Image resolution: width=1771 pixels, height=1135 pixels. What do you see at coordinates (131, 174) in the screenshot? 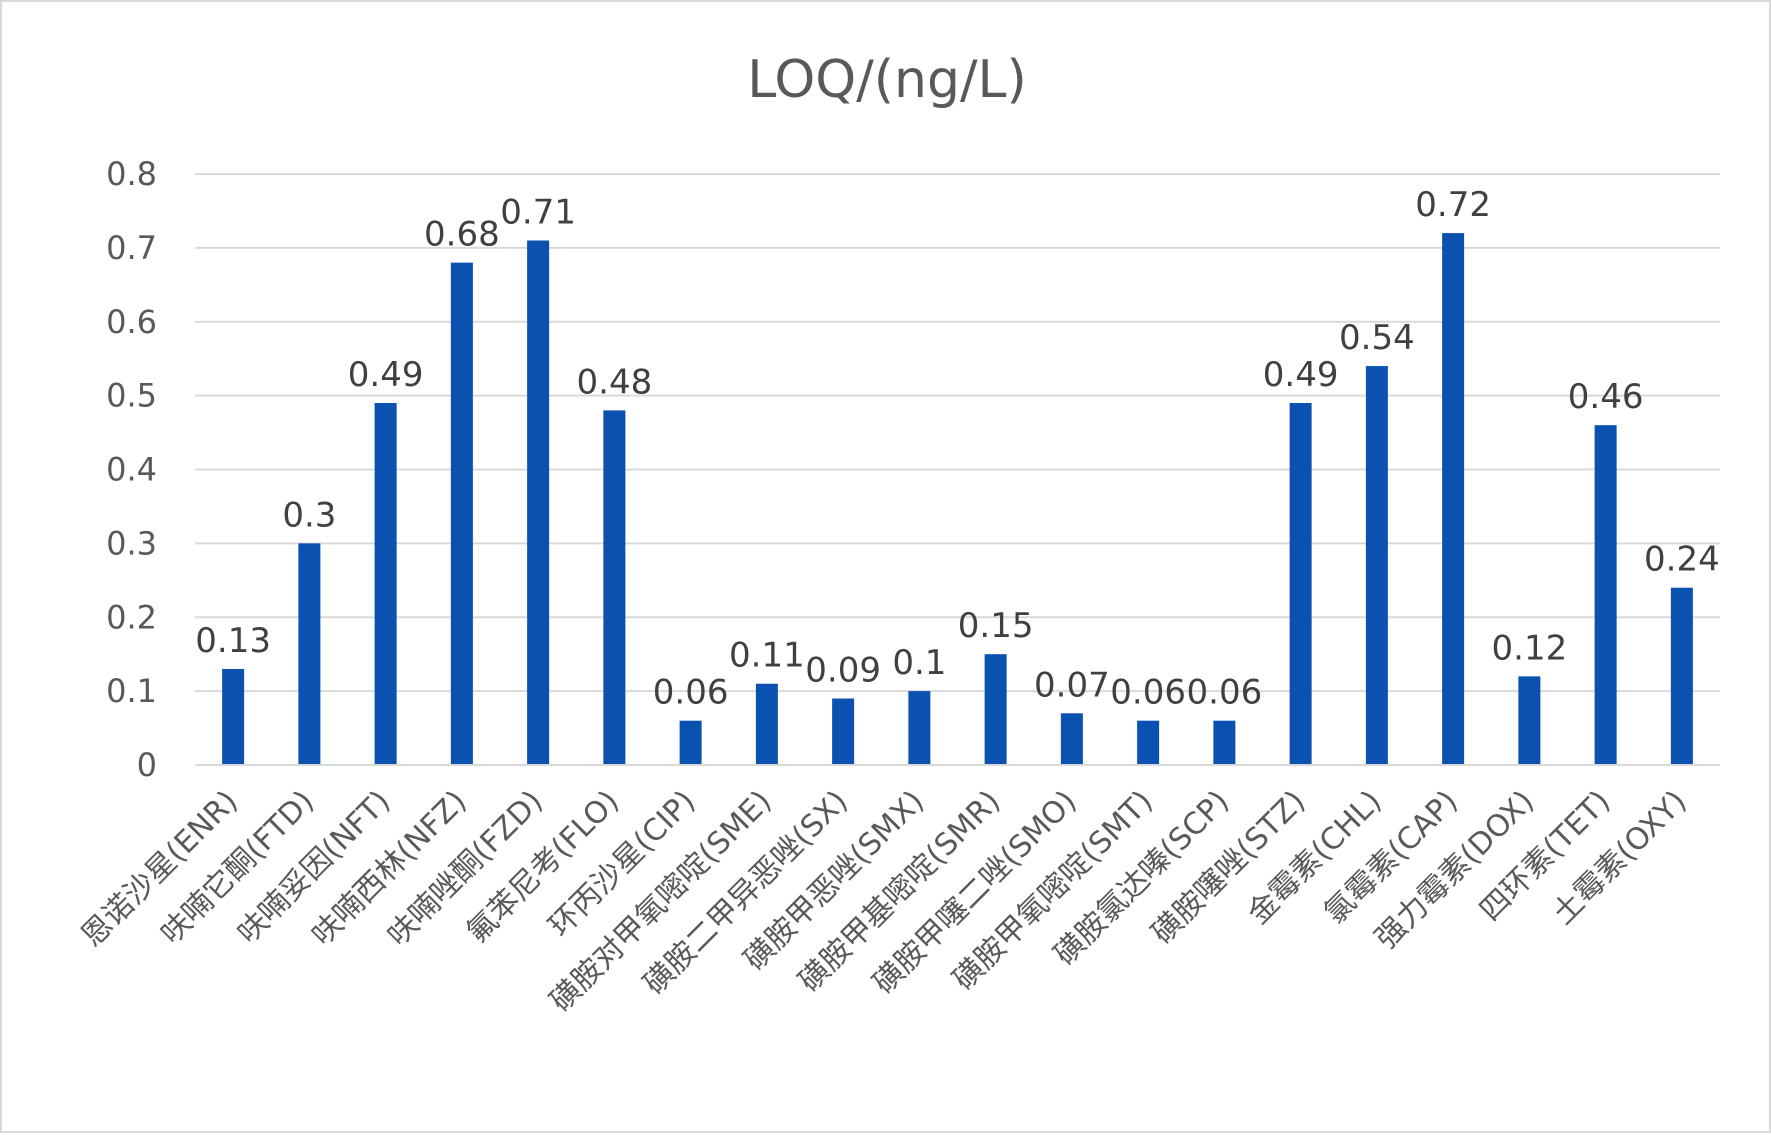
I see `y-tick-label: 0.8` at bounding box center [131, 174].